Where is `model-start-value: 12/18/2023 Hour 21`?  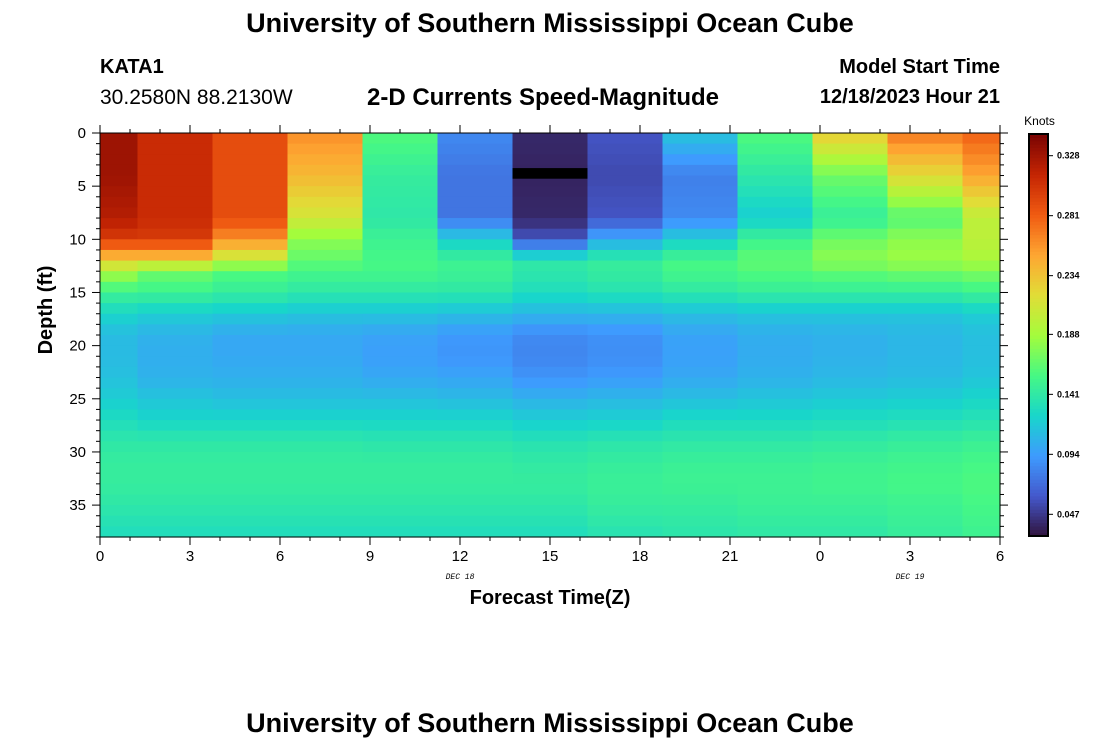
model-start-value: 12/18/2023 Hour 21 is located at coordinates (909, 97).